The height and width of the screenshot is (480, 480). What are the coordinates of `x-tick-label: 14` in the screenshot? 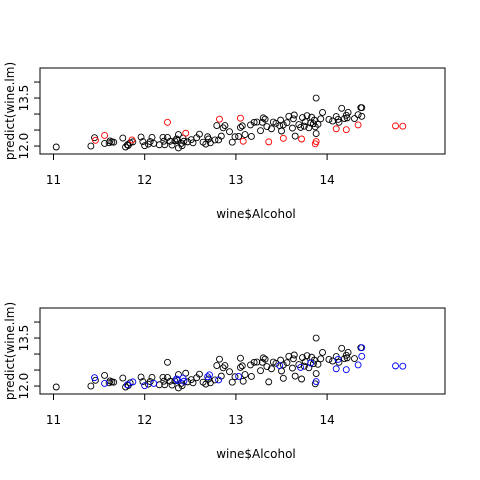 It's located at (326, 180).